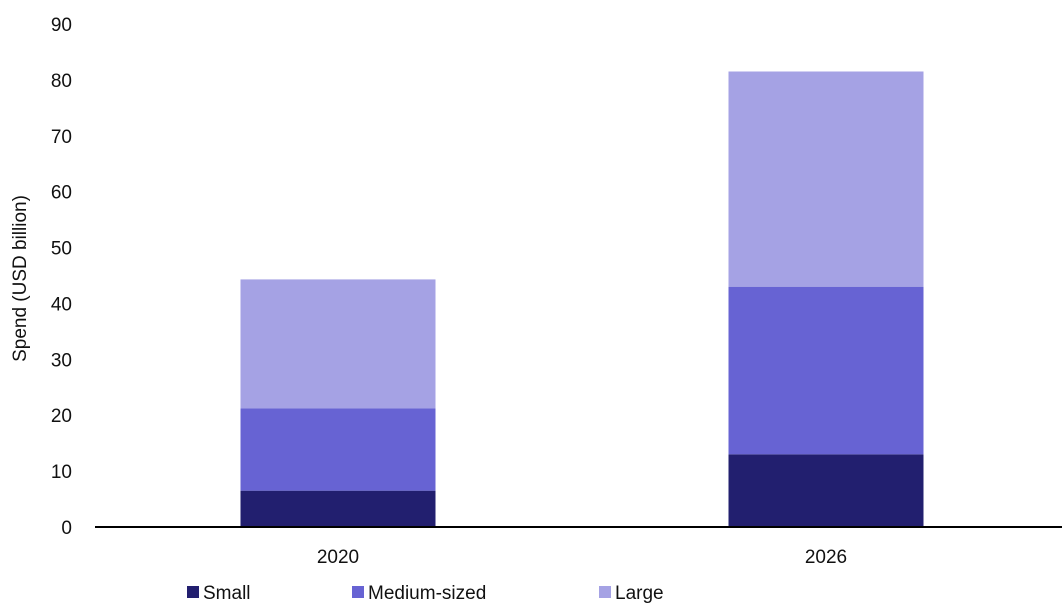 This screenshot has height=604, width=1062. What do you see at coordinates (338, 344) in the screenshot?
I see `bar-segment-large-2020` at bounding box center [338, 344].